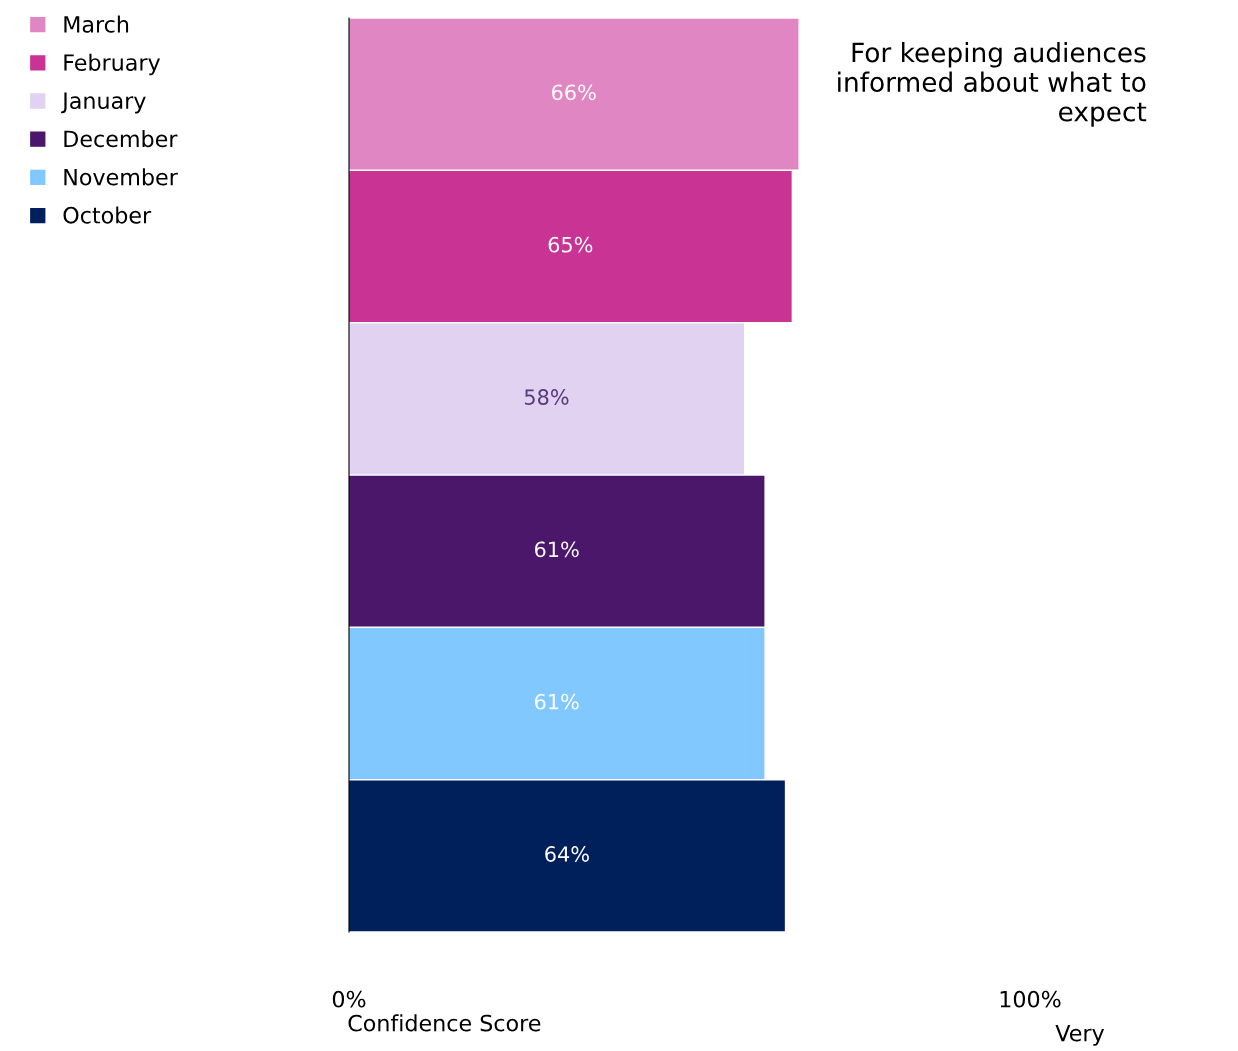 The height and width of the screenshot is (1051, 1238). Describe the element at coordinates (96, 24) in the screenshot. I see `legend-label: March` at that location.